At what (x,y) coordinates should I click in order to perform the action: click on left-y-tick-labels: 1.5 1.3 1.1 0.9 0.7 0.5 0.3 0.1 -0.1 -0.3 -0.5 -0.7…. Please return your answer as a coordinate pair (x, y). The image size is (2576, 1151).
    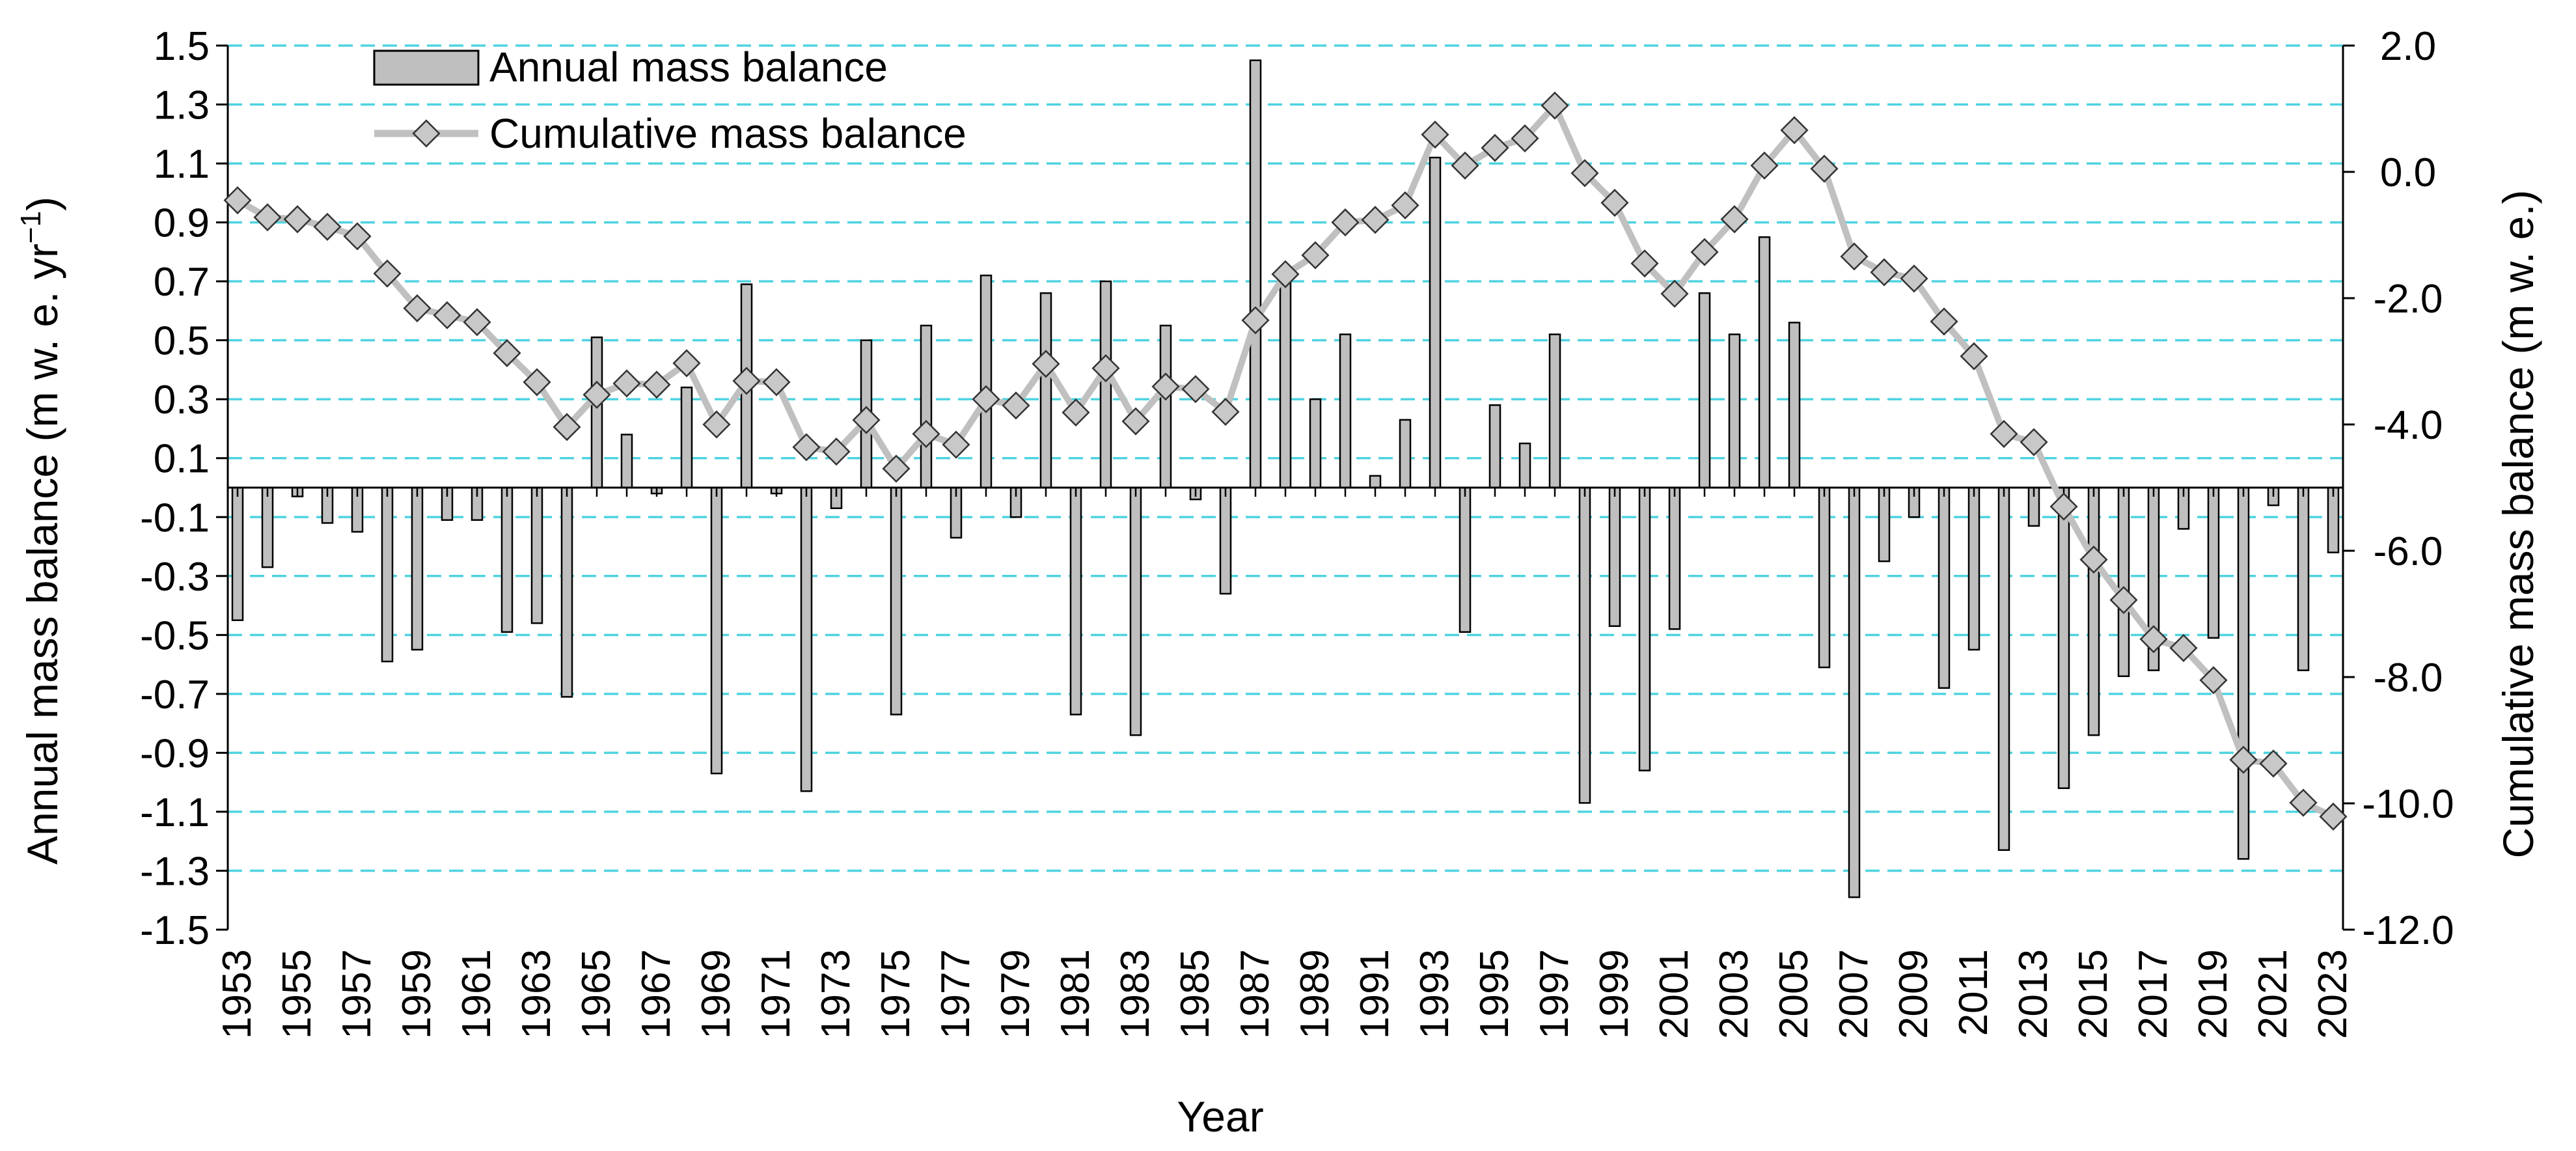
    Looking at the image, I should click on (175, 489).